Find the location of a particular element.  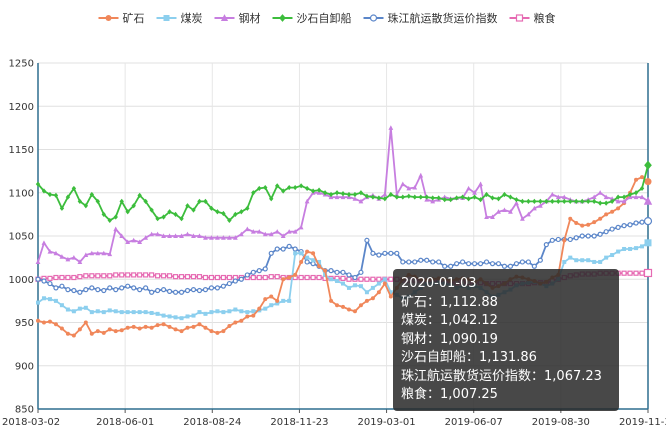

legend-marker is located at coordinates (224, 17).